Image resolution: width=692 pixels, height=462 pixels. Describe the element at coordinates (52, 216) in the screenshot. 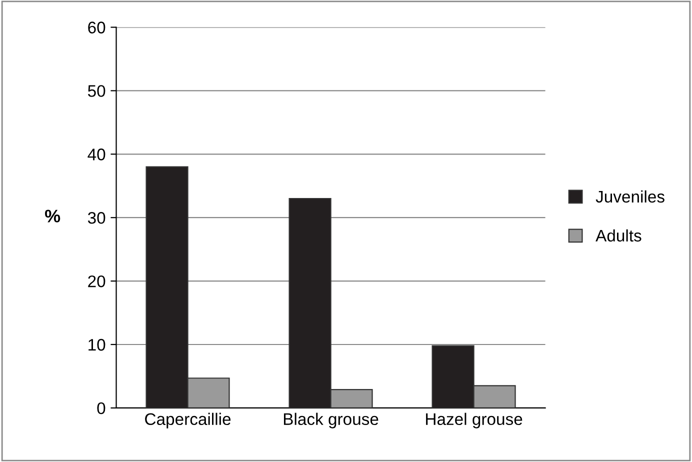

I see `y-axis-title: %` at that location.